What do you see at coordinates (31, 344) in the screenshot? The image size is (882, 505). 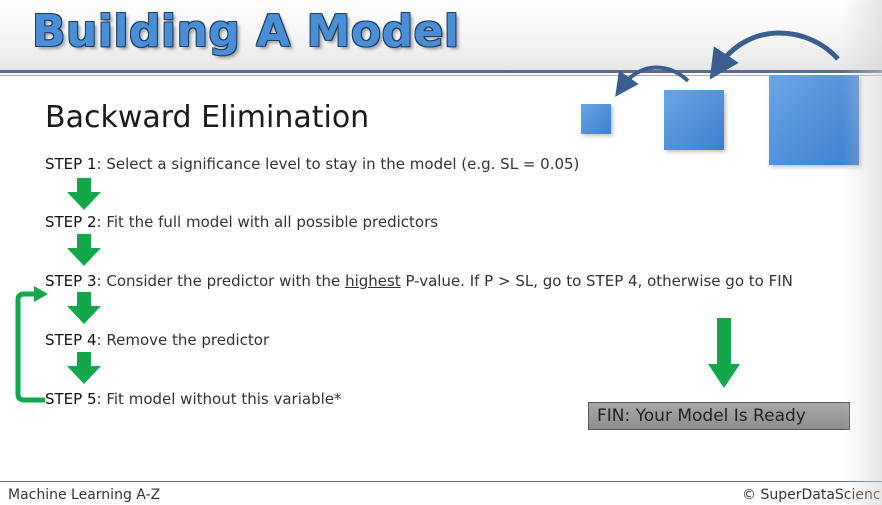 I see `loop-arrow-icon` at bounding box center [31, 344].